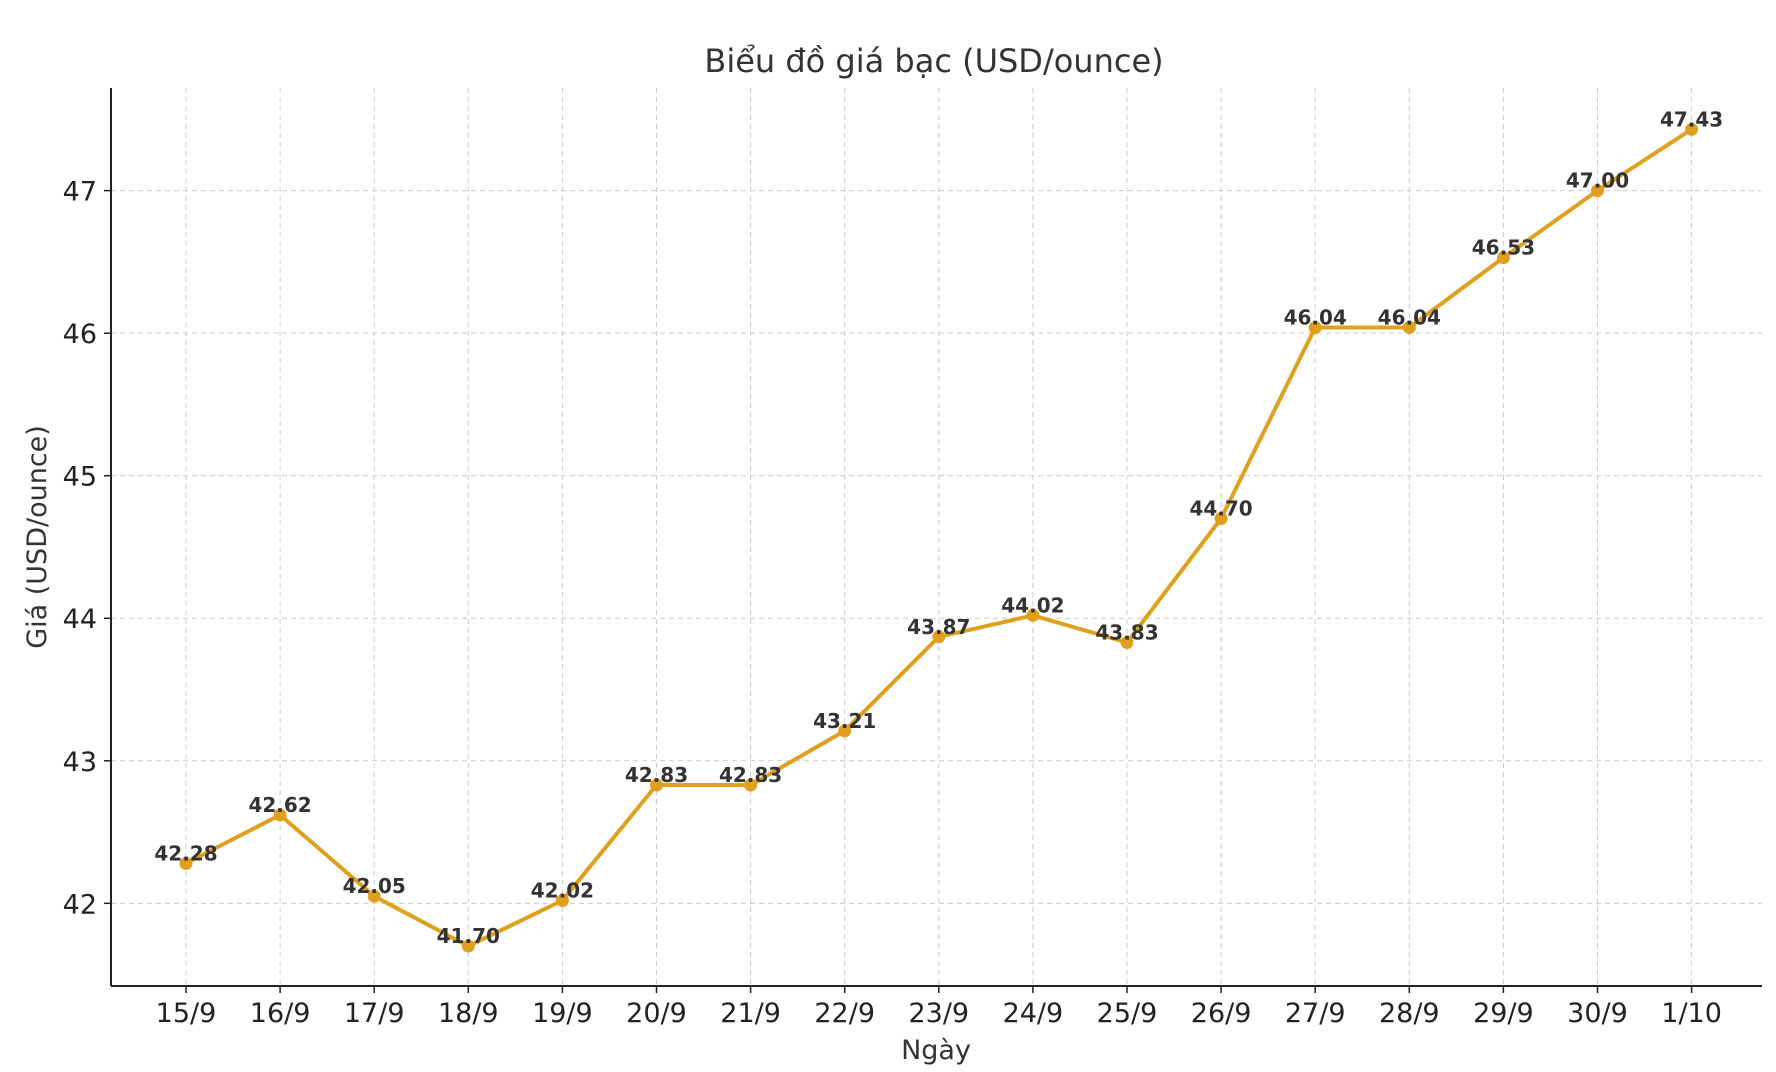 Image resolution: width=1776 pixels, height=1072 pixels. I want to click on y-axis-label: Giá (USD/ounce), so click(37, 537).